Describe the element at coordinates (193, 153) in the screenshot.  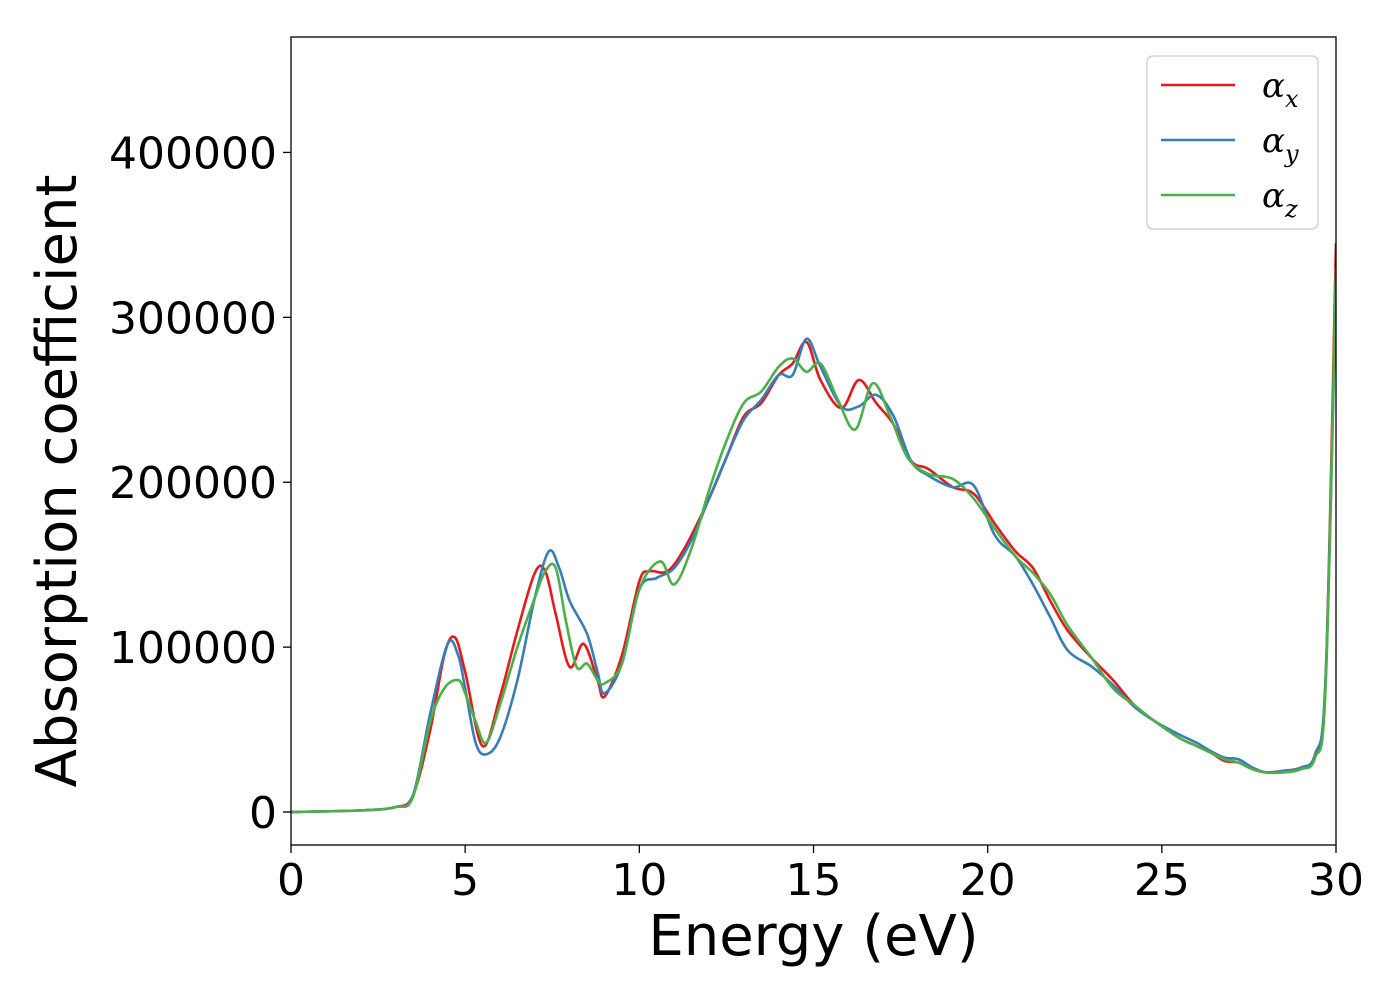
I see `y-tick-label: 400000` at that location.